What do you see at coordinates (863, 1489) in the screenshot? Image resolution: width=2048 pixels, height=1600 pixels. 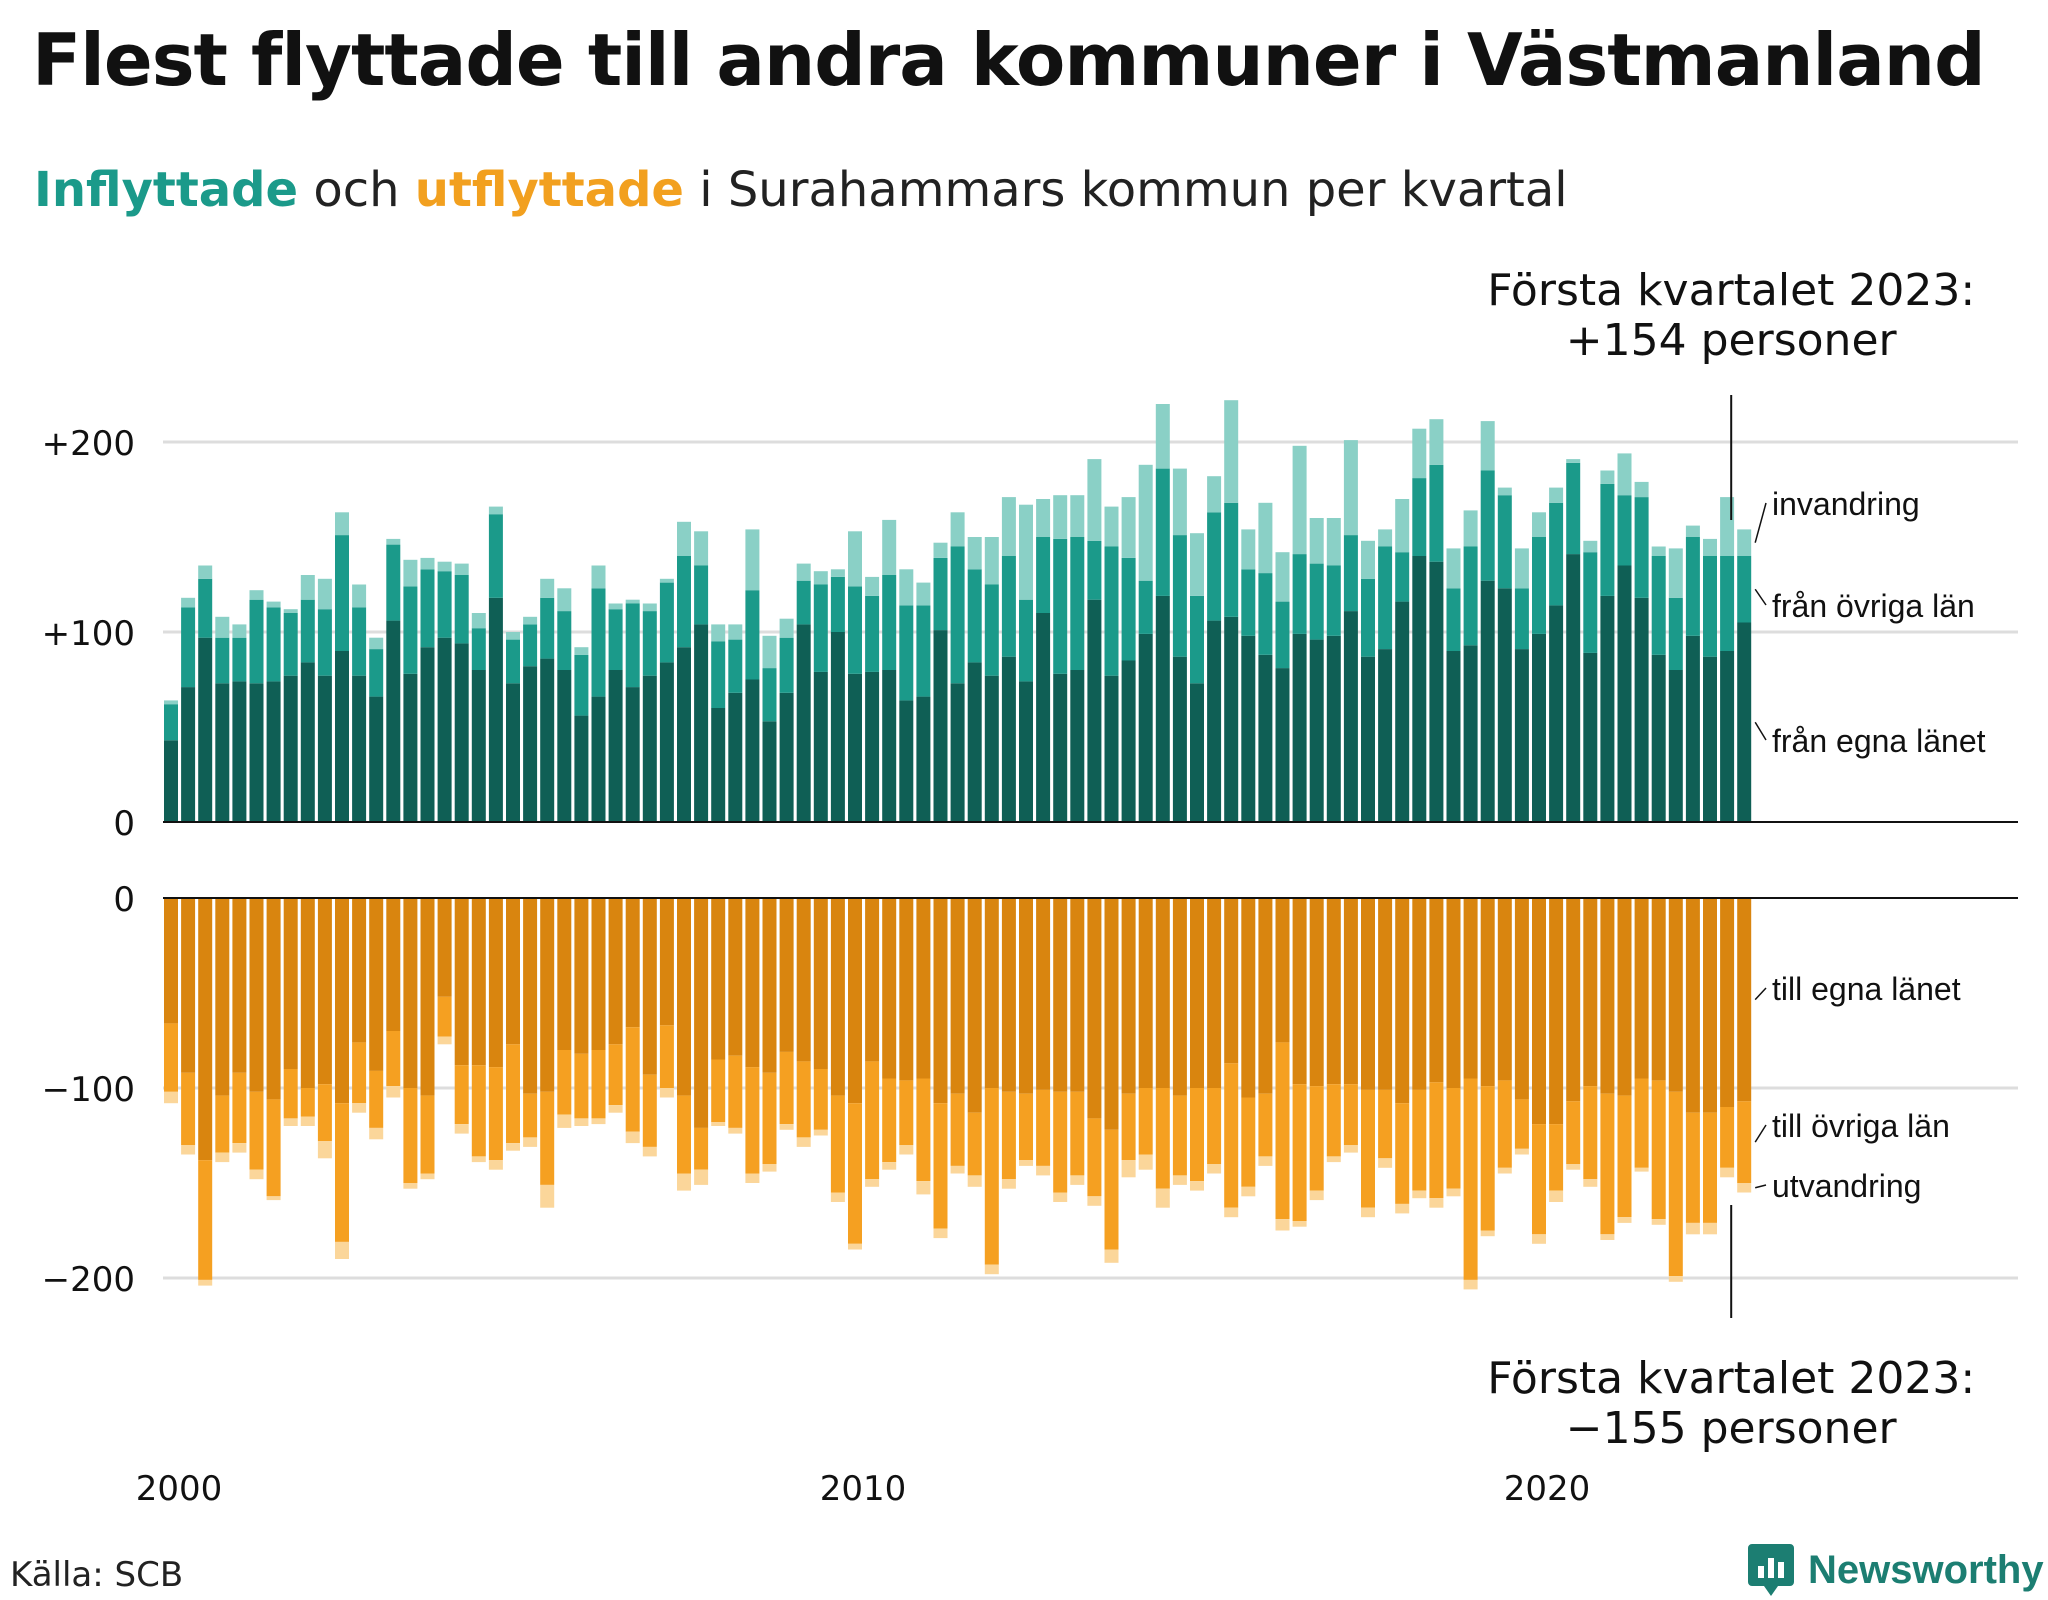 I see `x-tick-label: 2010` at bounding box center [863, 1489].